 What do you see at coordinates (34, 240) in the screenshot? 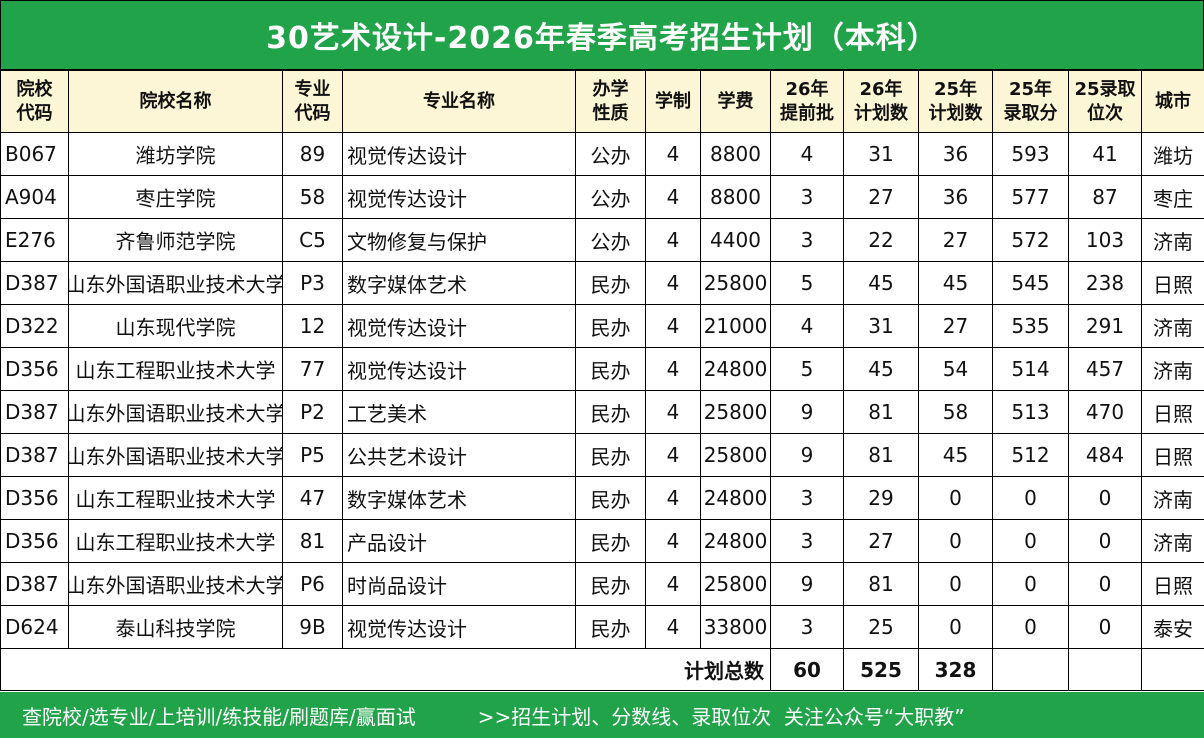
I see `cell: E276` at bounding box center [34, 240].